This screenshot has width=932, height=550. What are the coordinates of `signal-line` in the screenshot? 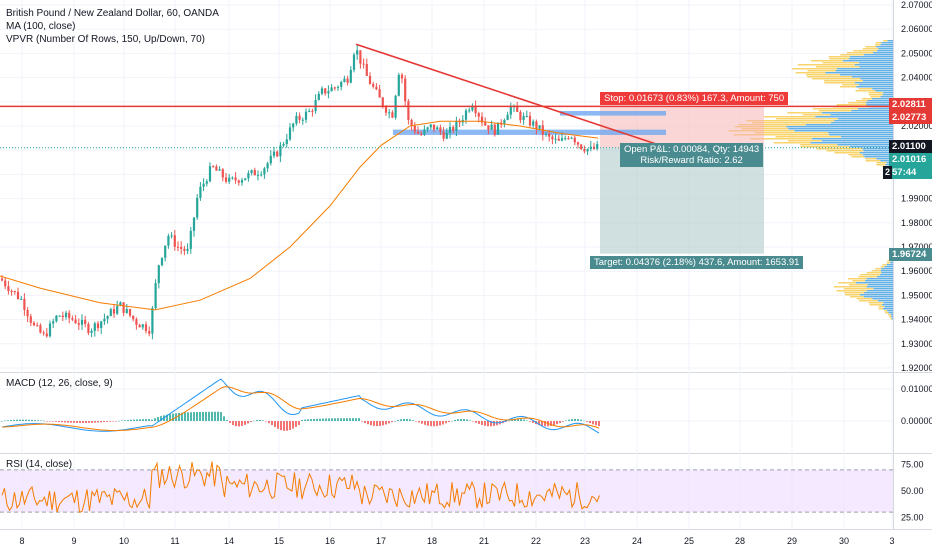 It's located at (300, 409).